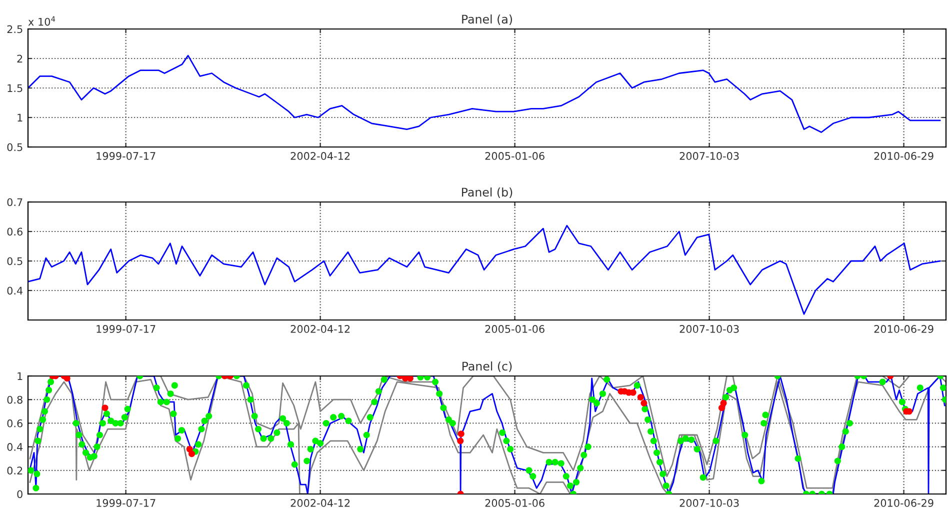 The height and width of the screenshot is (510, 948). What do you see at coordinates (42, 21) in the screenshot?
I see `text: x 10$^{4}$` at bounding box center [42, 21].